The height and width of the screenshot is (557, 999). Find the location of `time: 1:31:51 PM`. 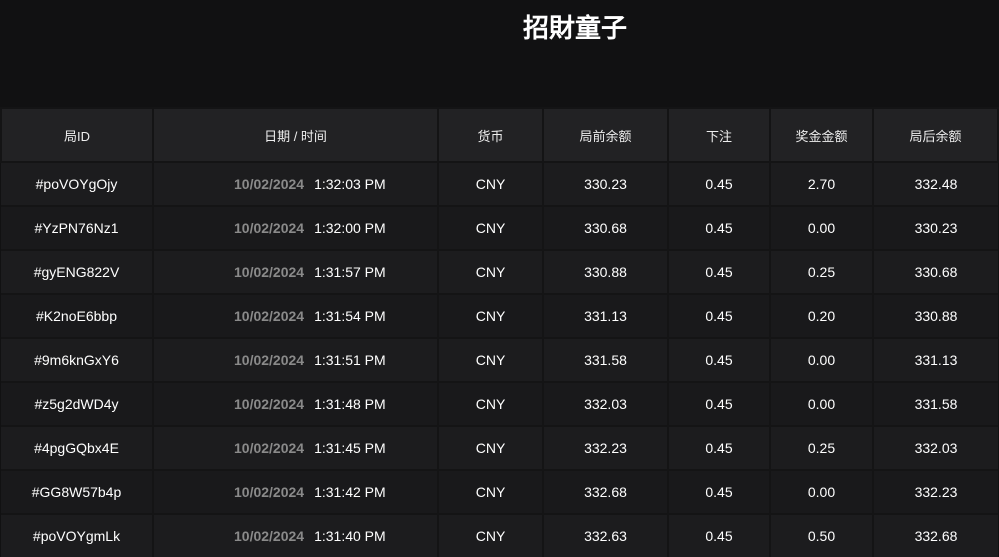

time: 1:31:51 PM is located at coordinates (350, 360).